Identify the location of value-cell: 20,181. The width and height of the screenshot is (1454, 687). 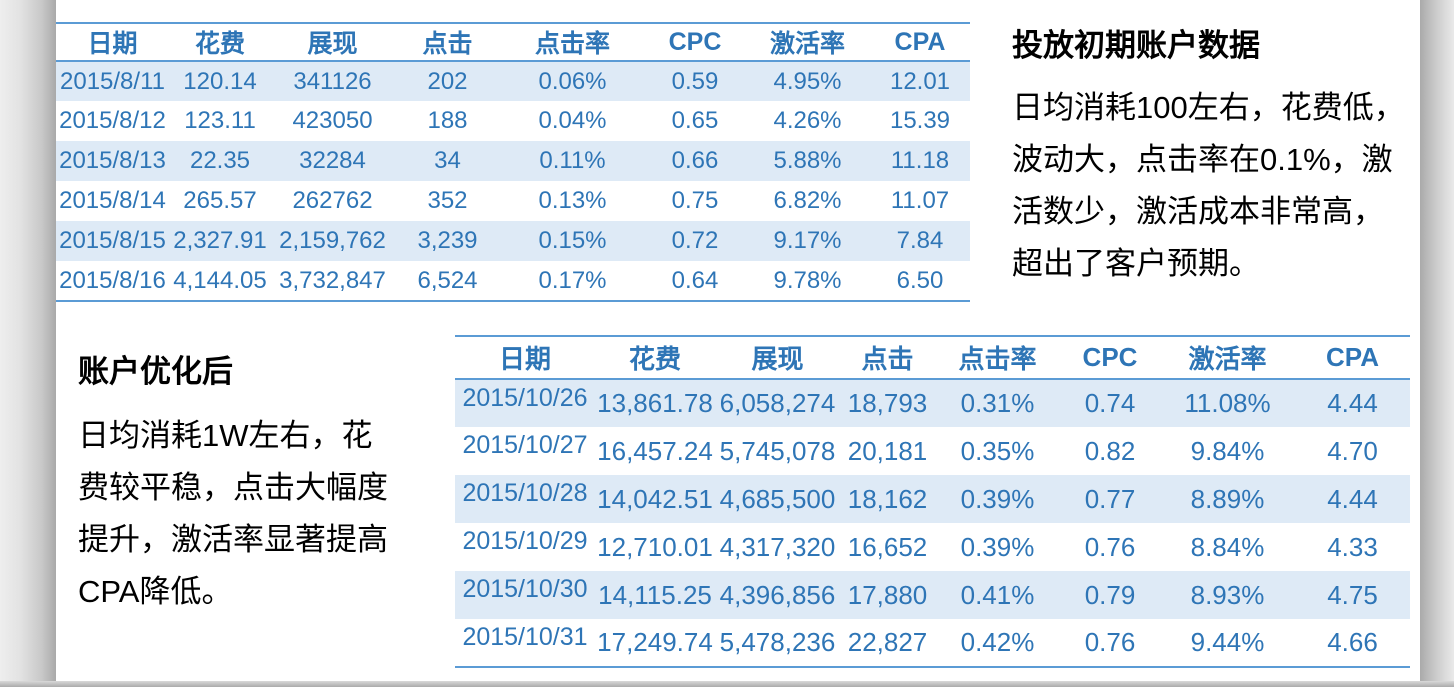
(887, 451).